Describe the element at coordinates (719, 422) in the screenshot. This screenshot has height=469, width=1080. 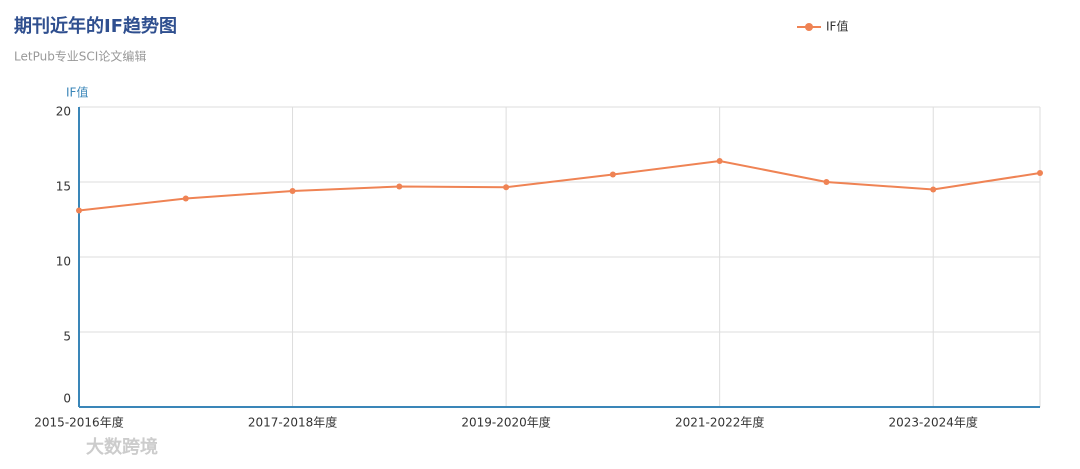
I see `x-tick-label: 2021-2022年度` at that location.